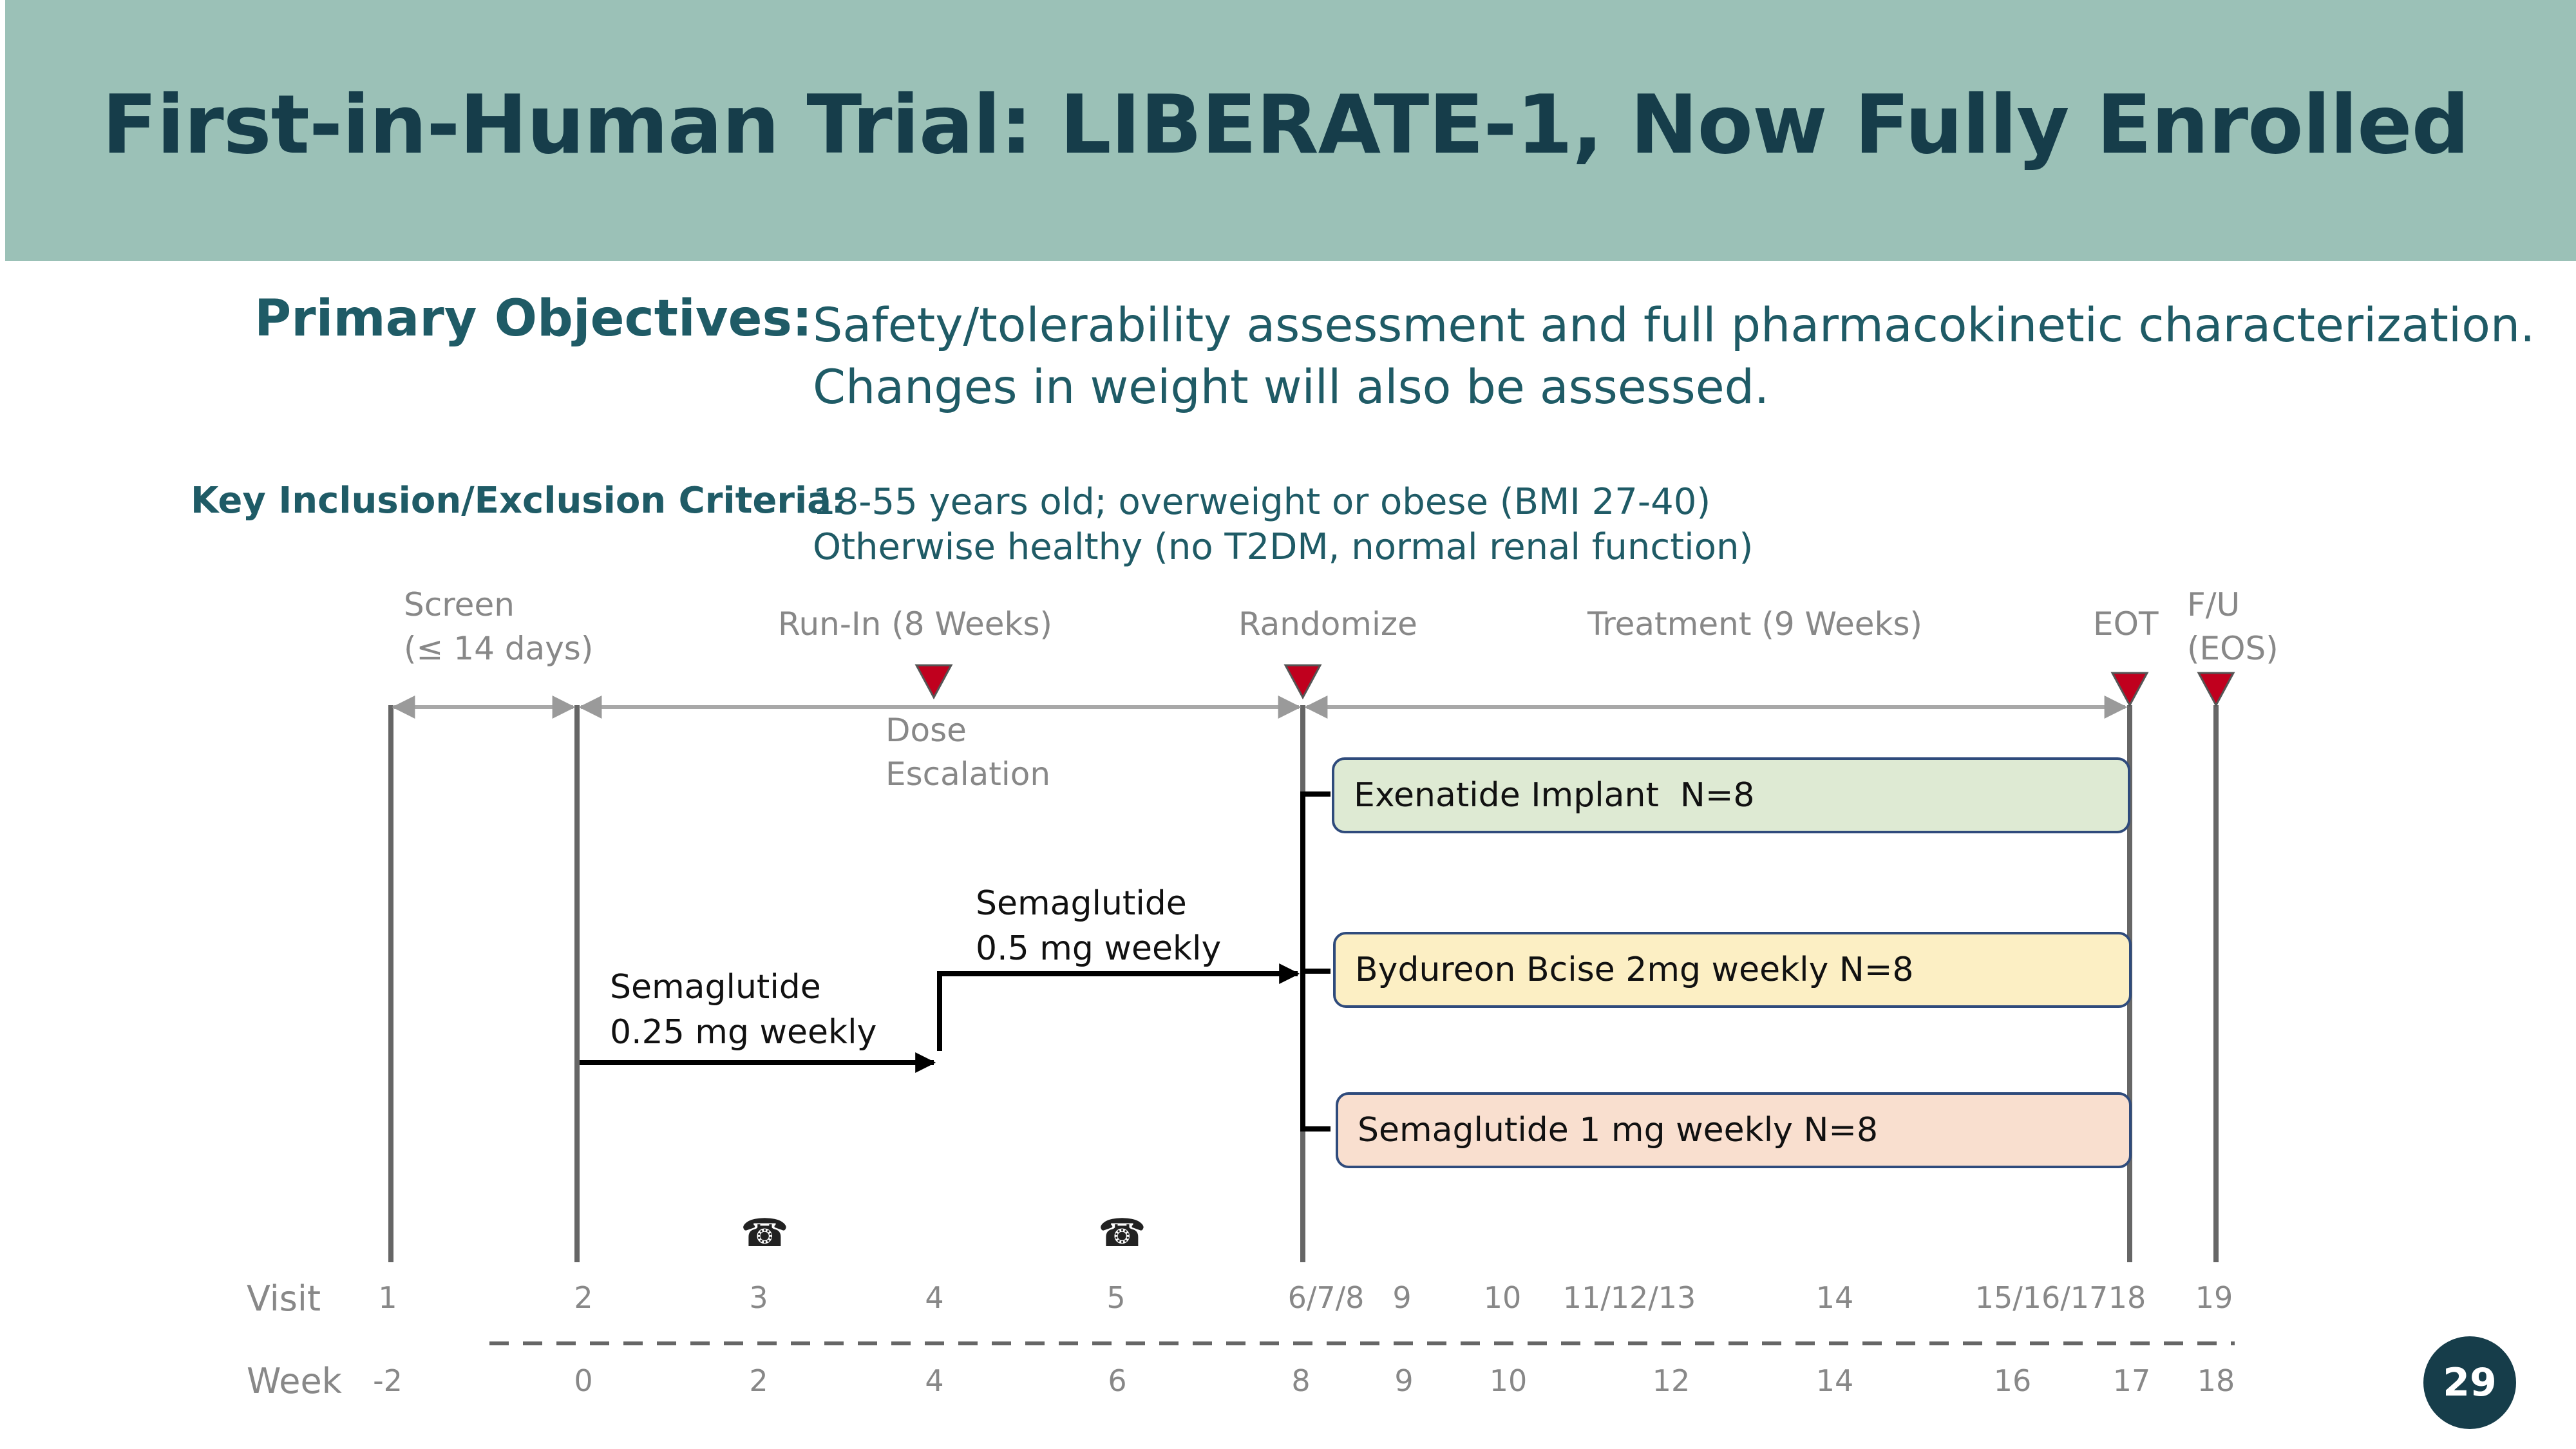 The height and width of the screenshot is (1449, 2576). What do you see at coordinates (533, 319) in the screenshot?
I see `objectives-label: Primary Objectives:` at bounding box center [533, 319].